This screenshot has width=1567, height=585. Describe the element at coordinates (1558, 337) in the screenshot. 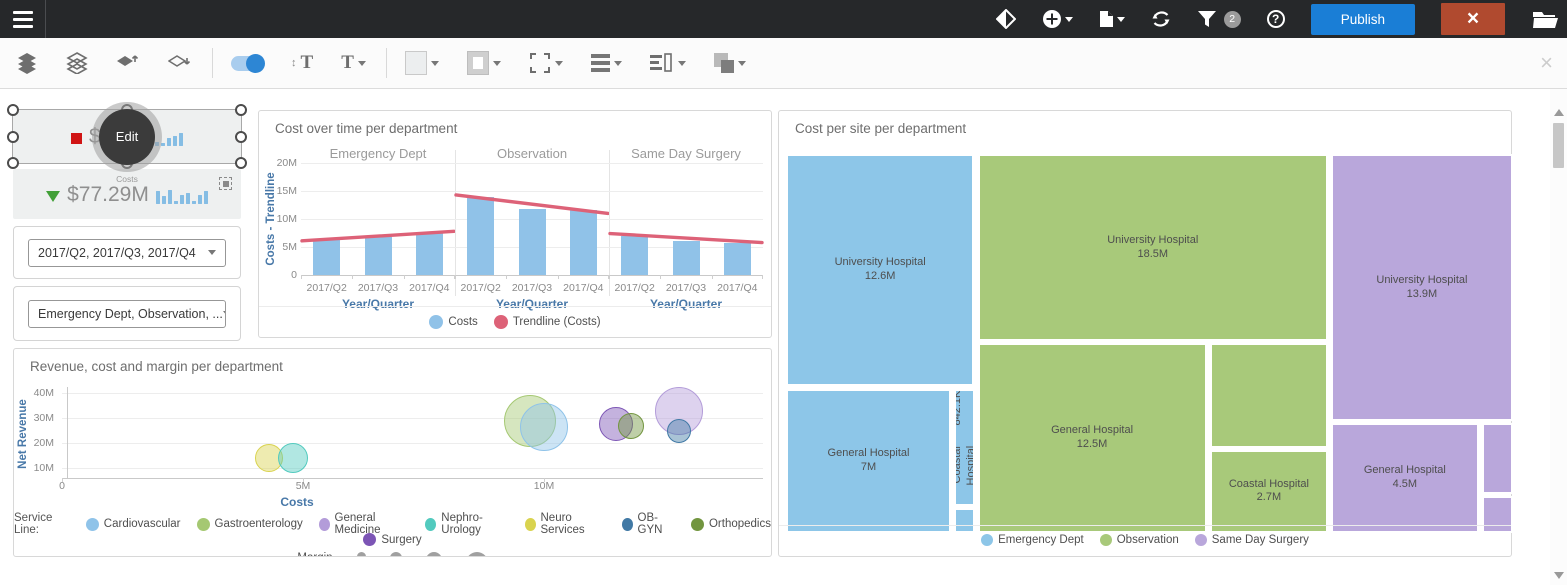

I see `vertical-scrollbar` at that location.